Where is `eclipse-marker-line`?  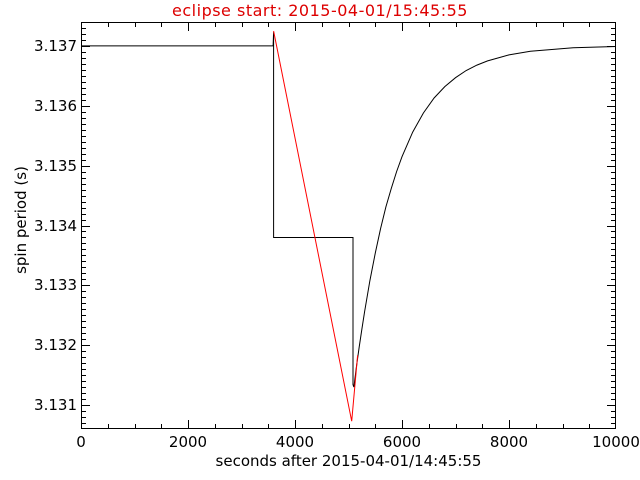 eclipse-marker-line is located at coordinates (316, 226).